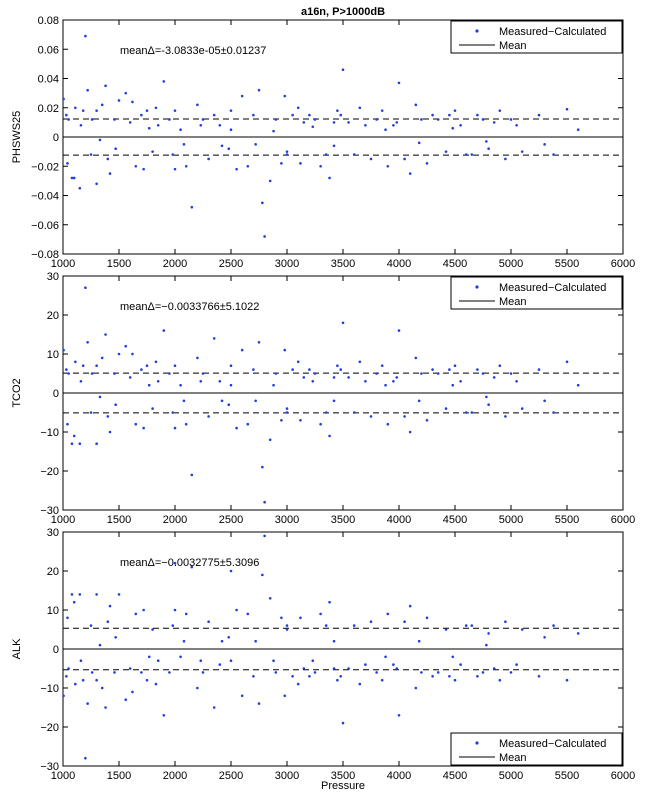 Image resolution: width=660 pixels, height=796 pixels. What do you see at coordinates (513, 46) in the screenshot?
I see `legend-label: Mean` at bounding box center [513, 46].